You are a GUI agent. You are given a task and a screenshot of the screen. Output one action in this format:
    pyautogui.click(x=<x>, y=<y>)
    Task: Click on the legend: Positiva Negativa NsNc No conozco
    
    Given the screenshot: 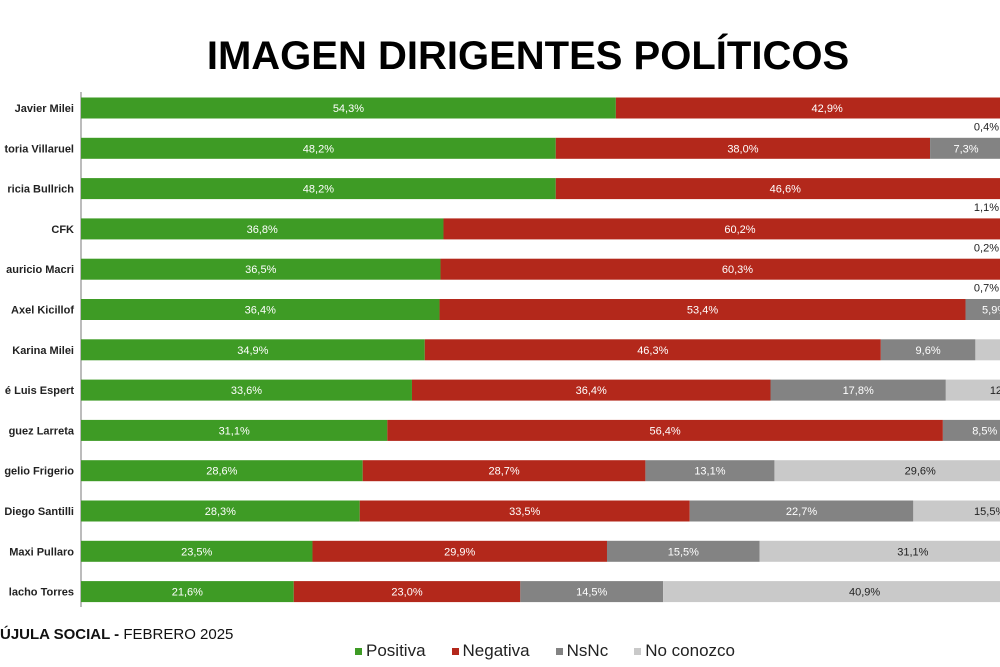 What is the action you would take?
    pyautogui.click(x=545, y=651)
    